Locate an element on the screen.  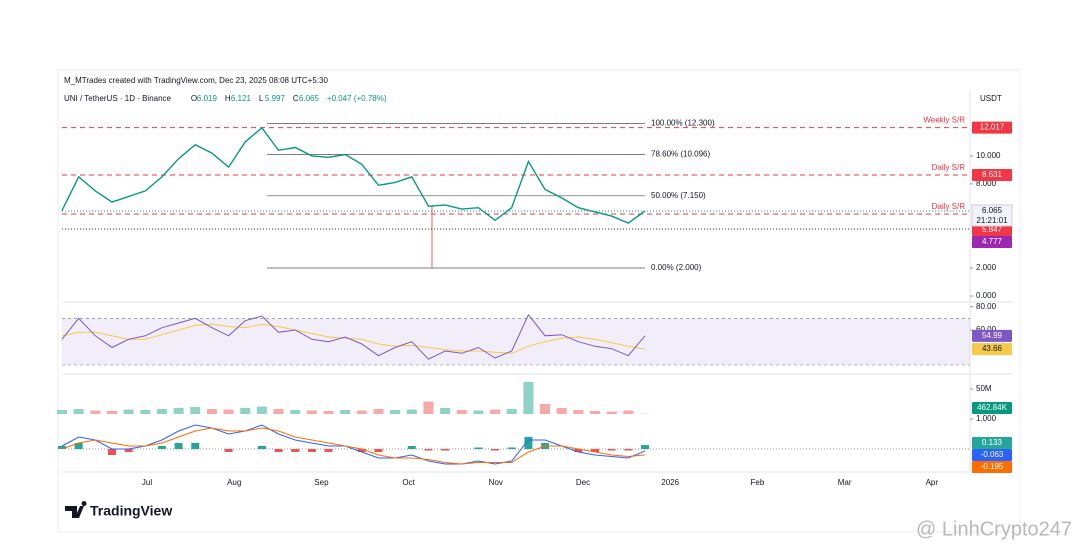
signal-label-box is located at coordinates (992, 467).